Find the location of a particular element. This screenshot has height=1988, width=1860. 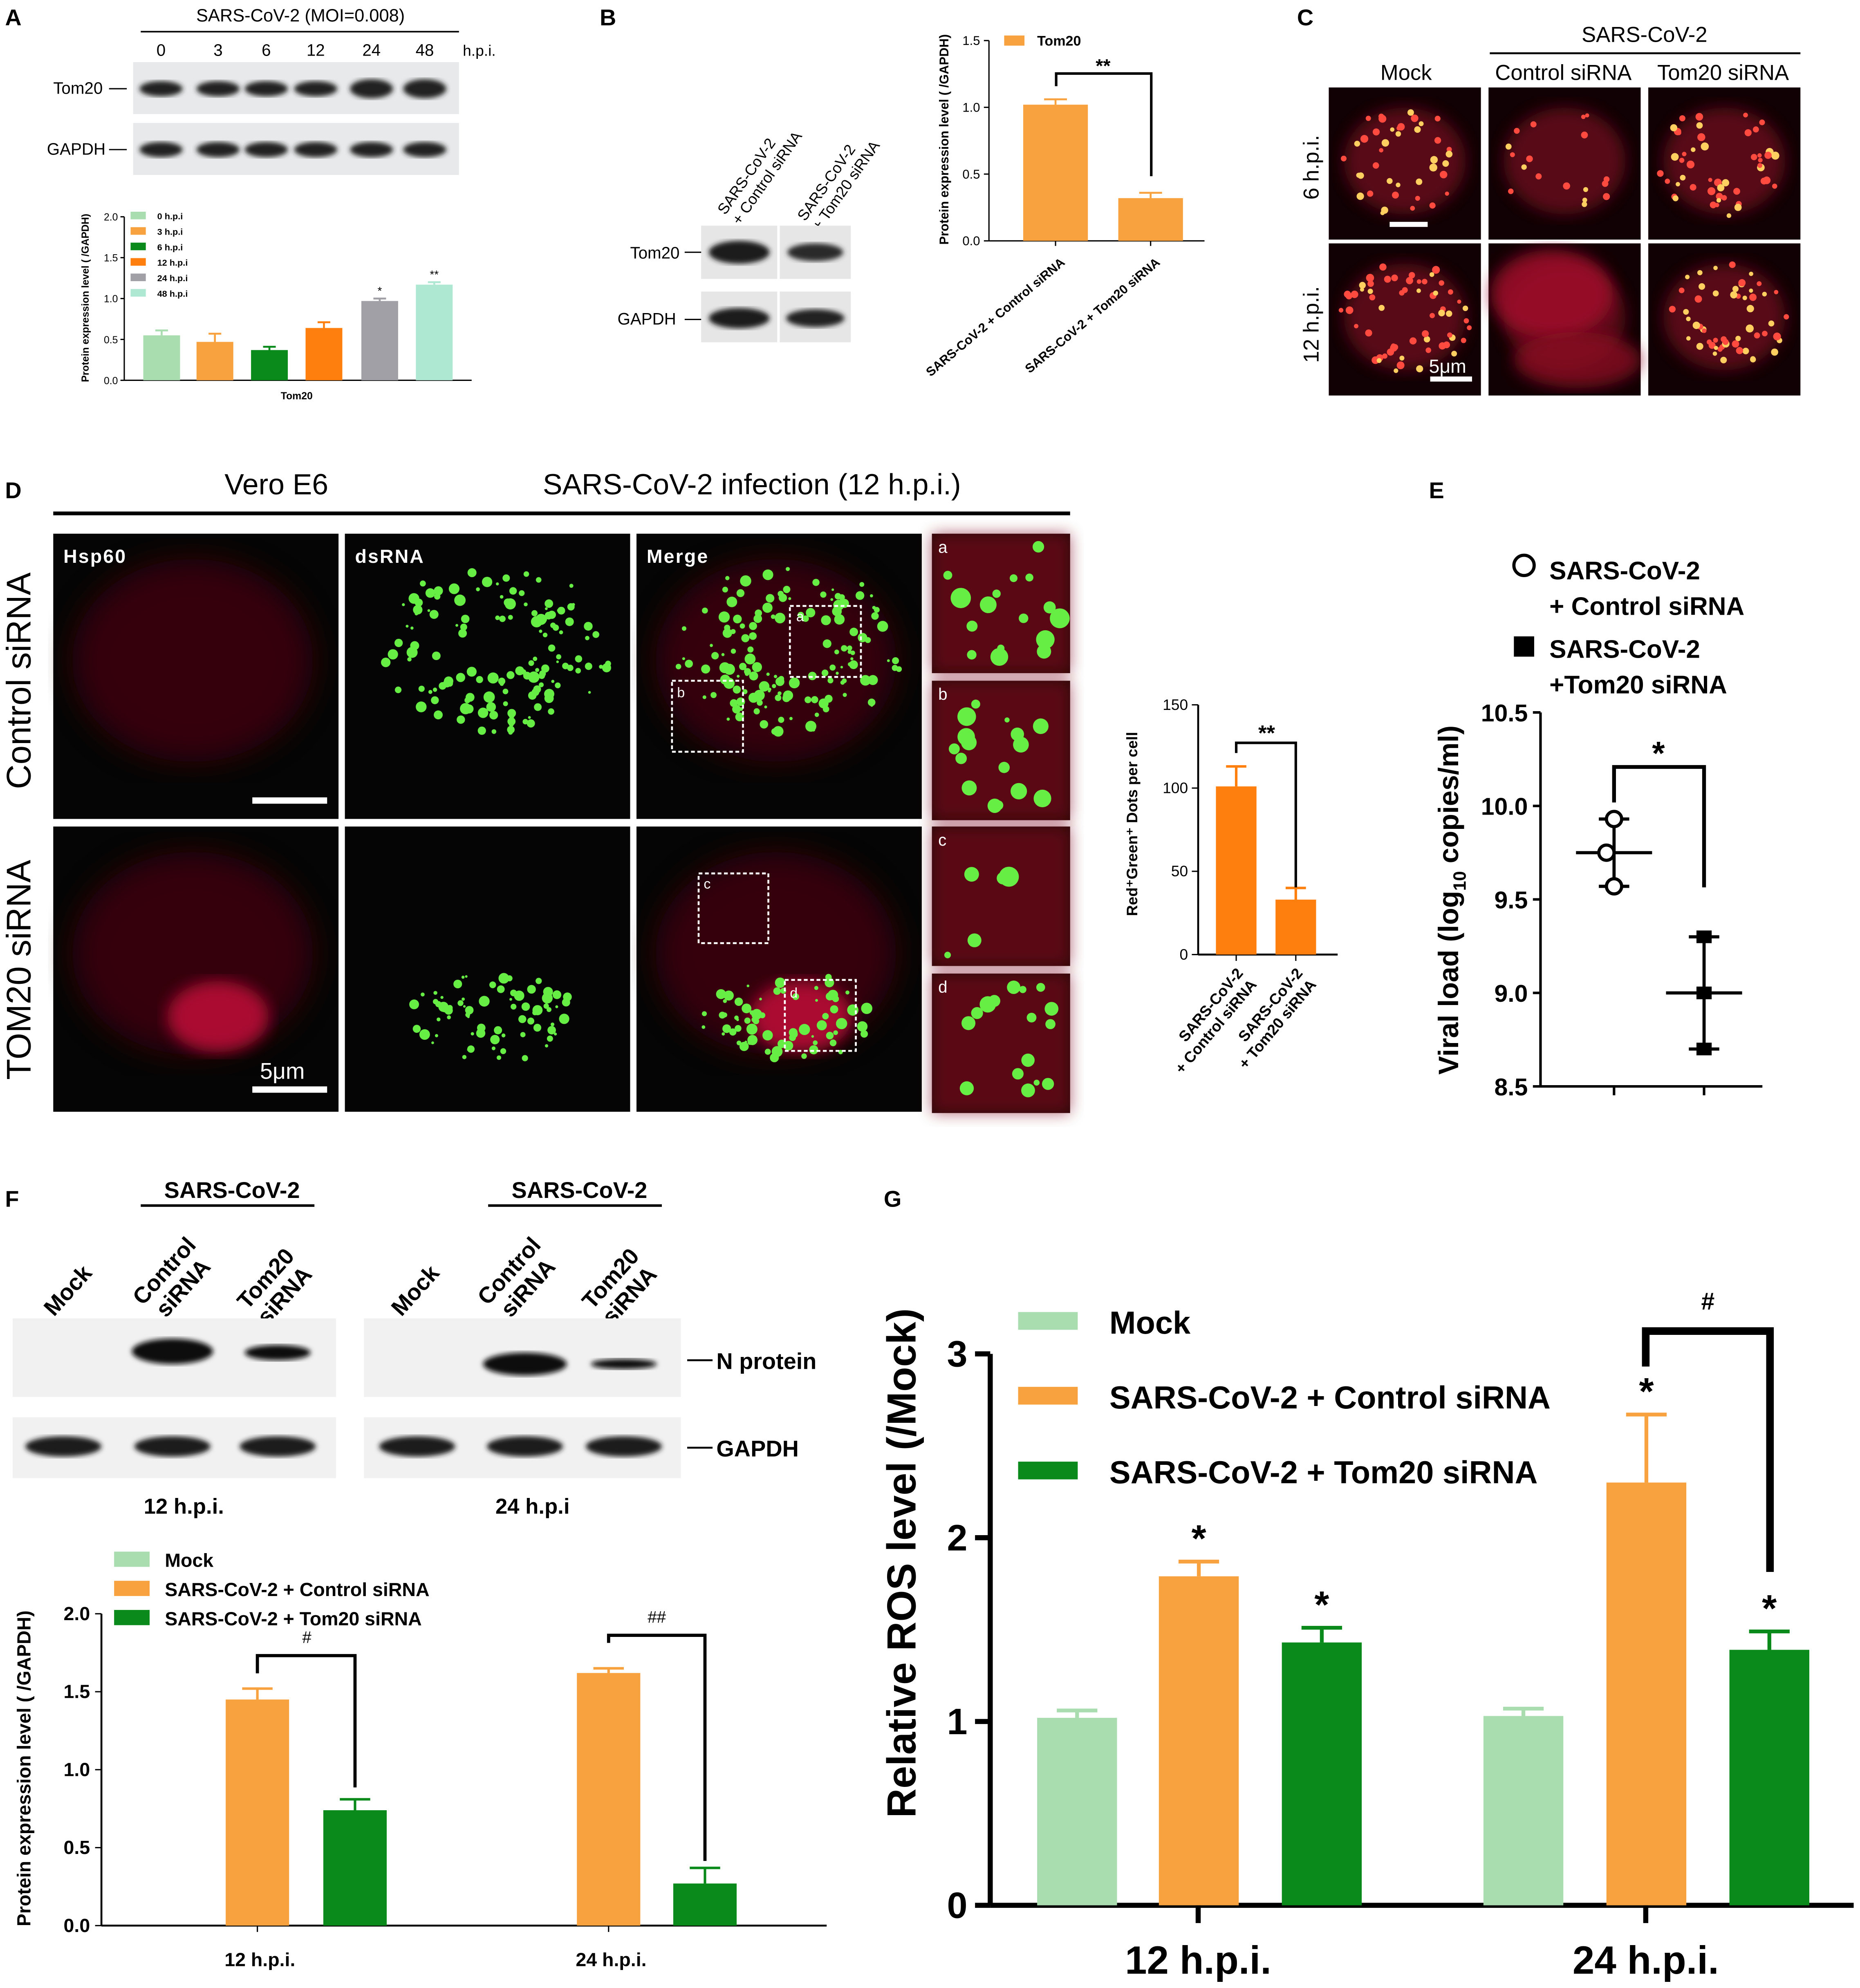

g-xtick-label-0: 12 h.p.i. is located at coordinates (1198, 1960).